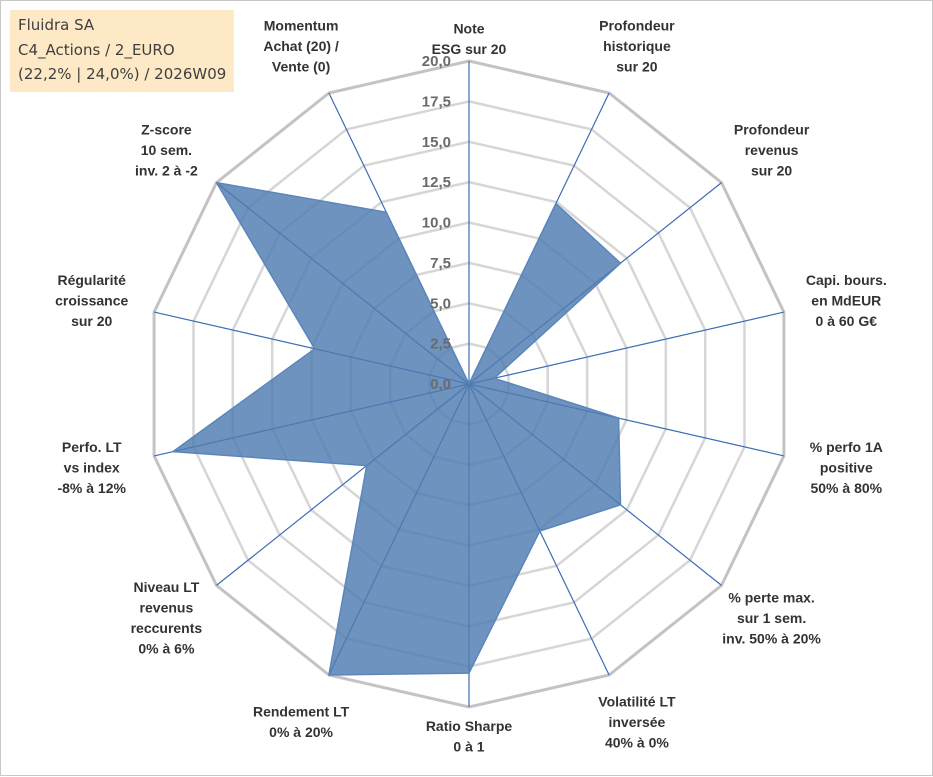 Image resolution: width=933 pixels, height=777 pixels. Describe the element at coordinates (91, 280) in the screenshot. I see `category-label-11-line-0: Régularité` at that location.